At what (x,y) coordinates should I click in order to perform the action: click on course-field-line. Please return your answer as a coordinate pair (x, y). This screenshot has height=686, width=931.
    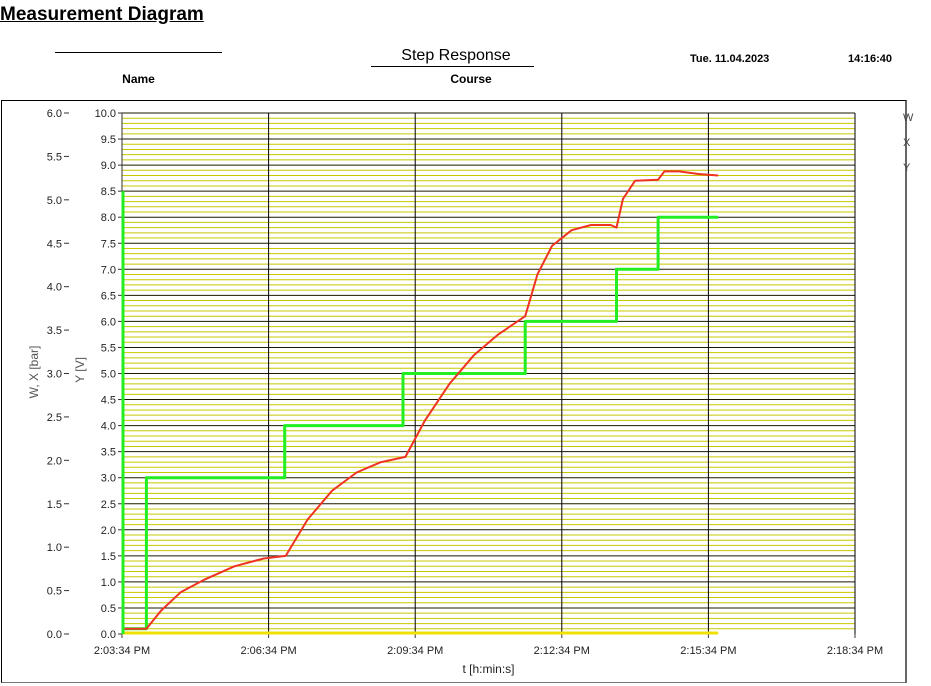
    Looking at the image, I should click on (452, 66).